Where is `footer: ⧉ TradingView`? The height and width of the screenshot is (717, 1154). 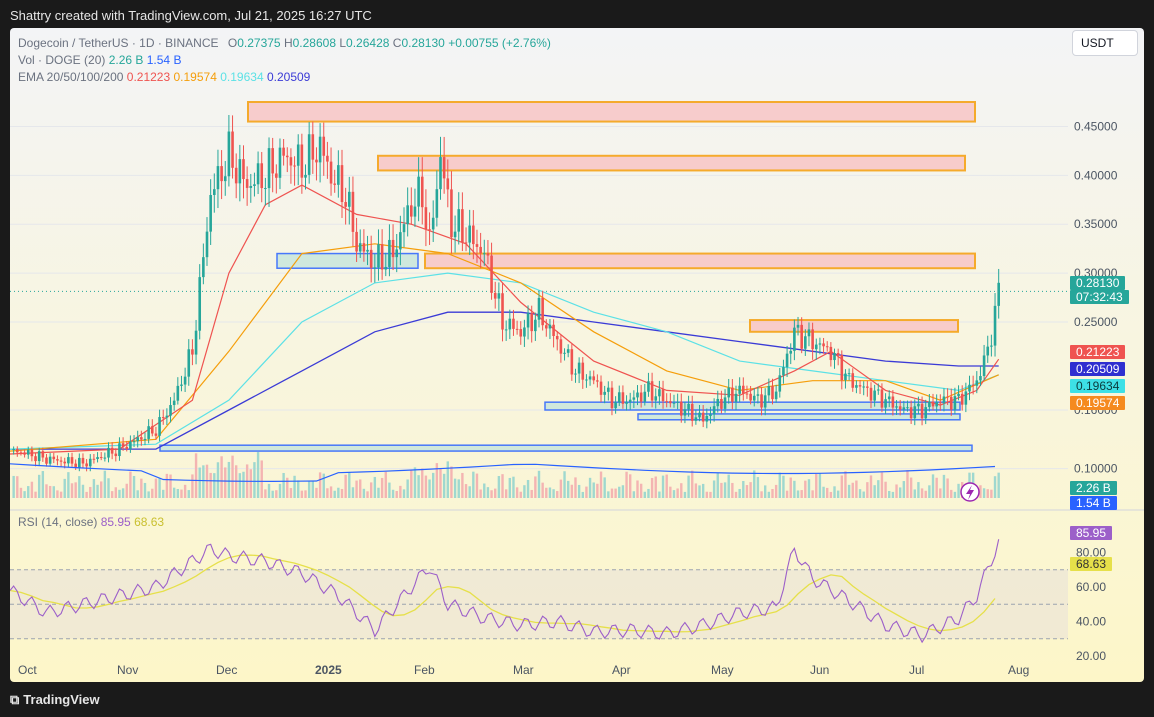
footer: ⧉ TradingView is located at coordinates (577, 700).